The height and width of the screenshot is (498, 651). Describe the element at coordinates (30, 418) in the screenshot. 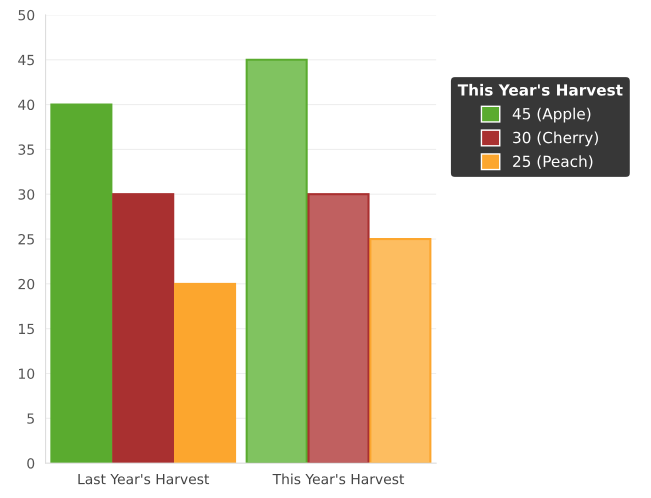

I see `y-tick-label: 5` at that location.